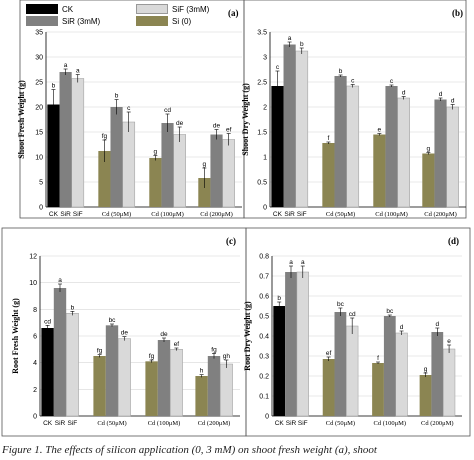  I want to click on y-tick-label: 35, so click(39, 33).